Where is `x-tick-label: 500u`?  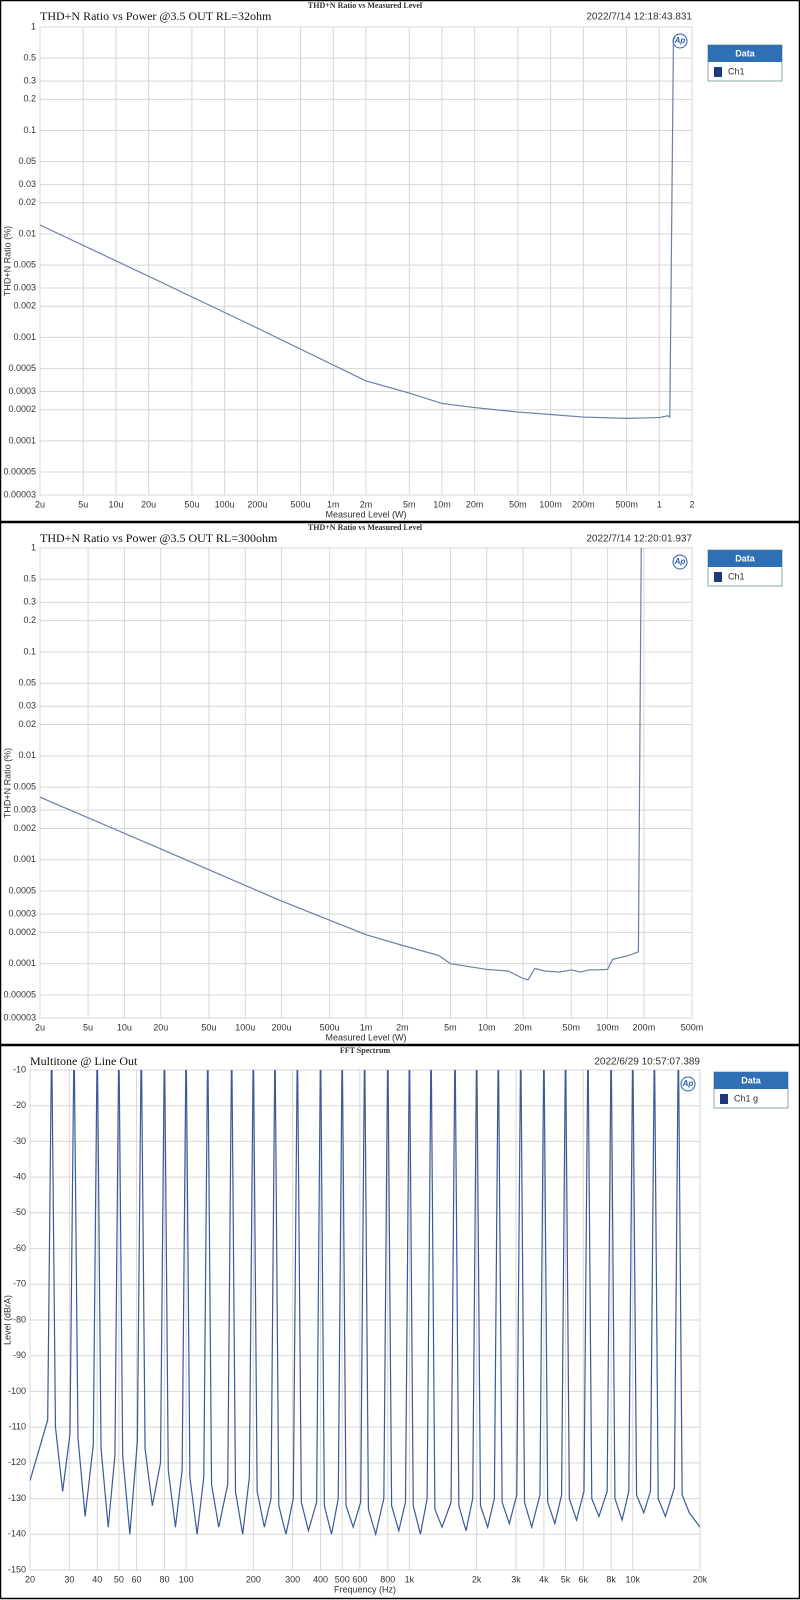
x-tick-label: 500u is located at coordinates (301, 504).